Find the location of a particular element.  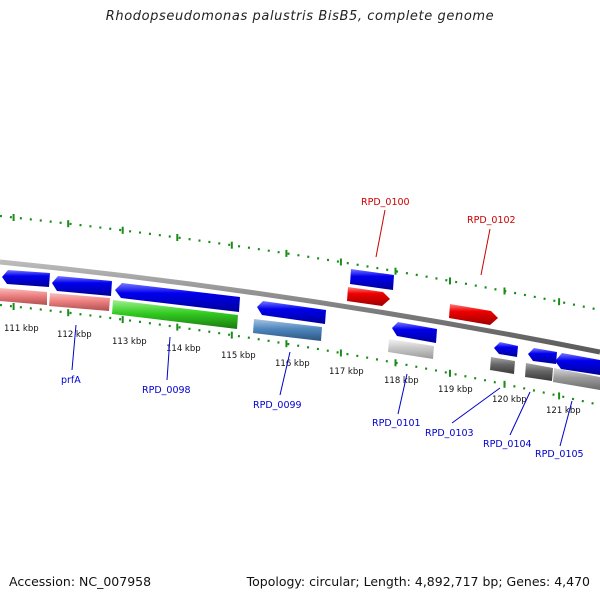

gene-label-rpd-0103: RPD_0103 is located at coordinates (449, 433).